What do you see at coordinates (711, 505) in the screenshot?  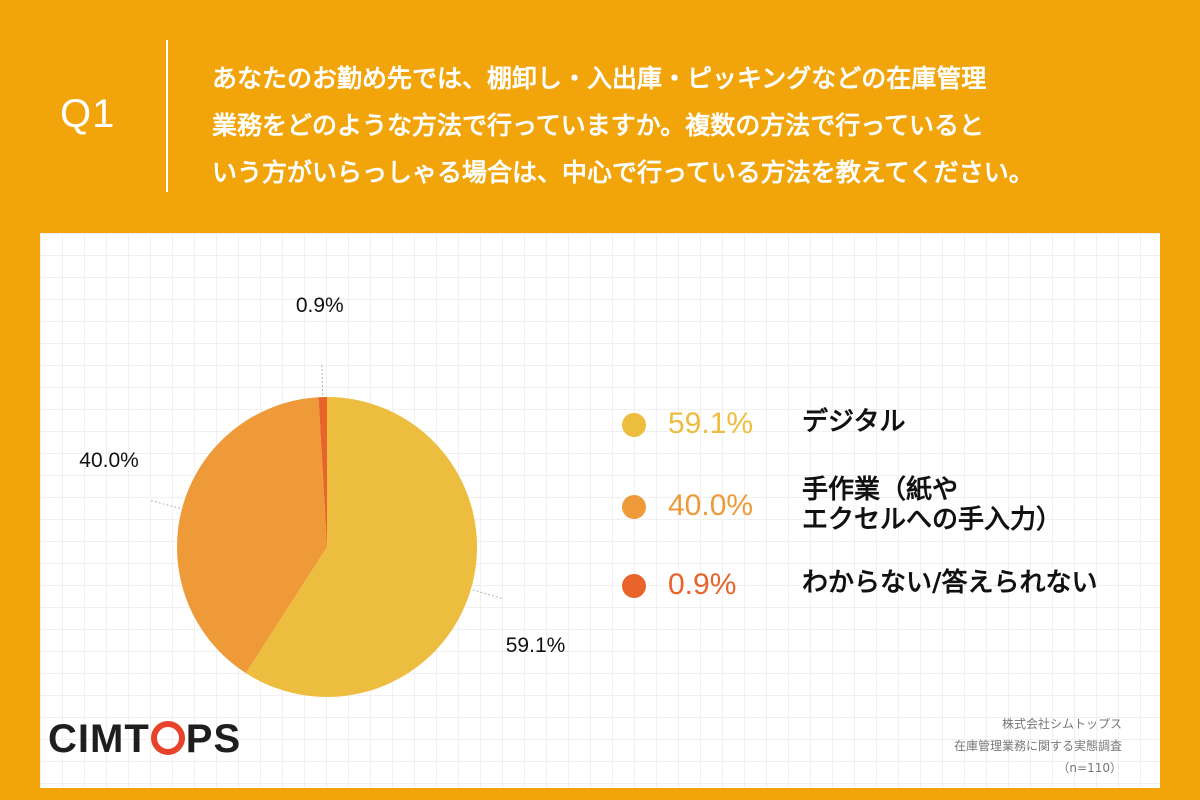 I see `legend-percent: 40.0%` at bounding box center [711, 505].